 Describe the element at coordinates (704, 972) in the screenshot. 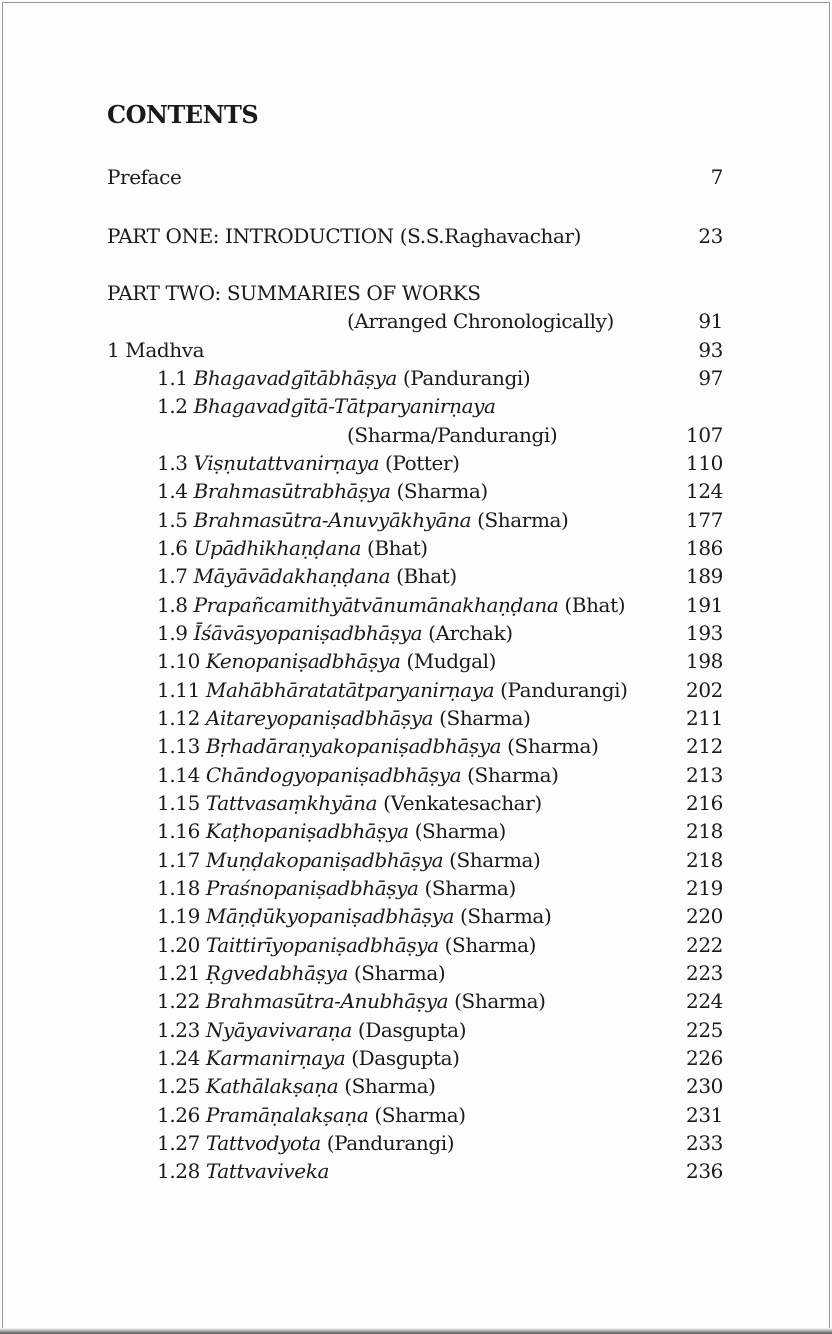

I see `page-number: 223` at that location.